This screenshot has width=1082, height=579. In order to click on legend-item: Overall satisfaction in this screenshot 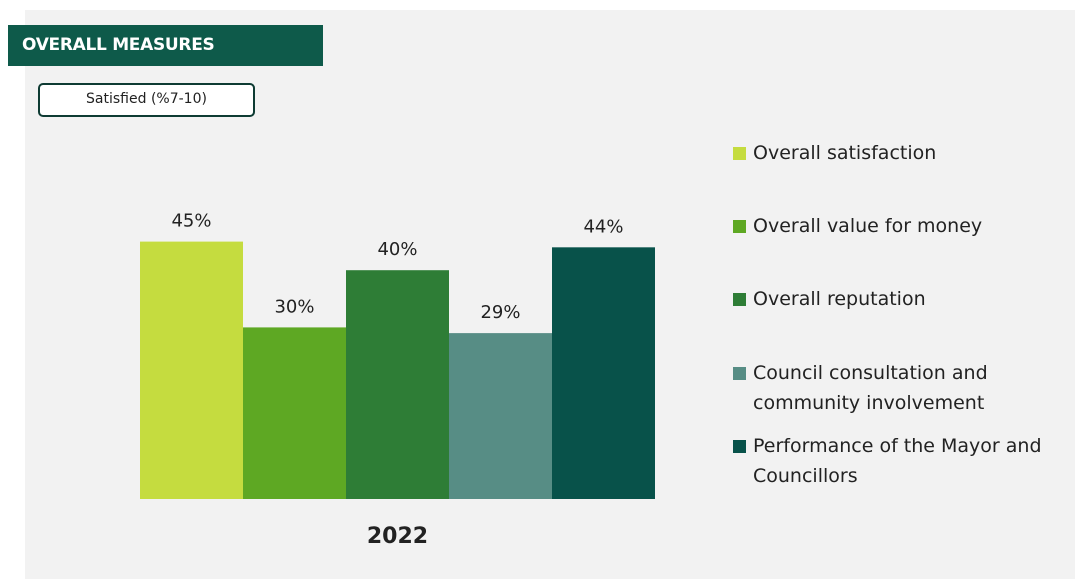, I will do `click(900, 153)`.